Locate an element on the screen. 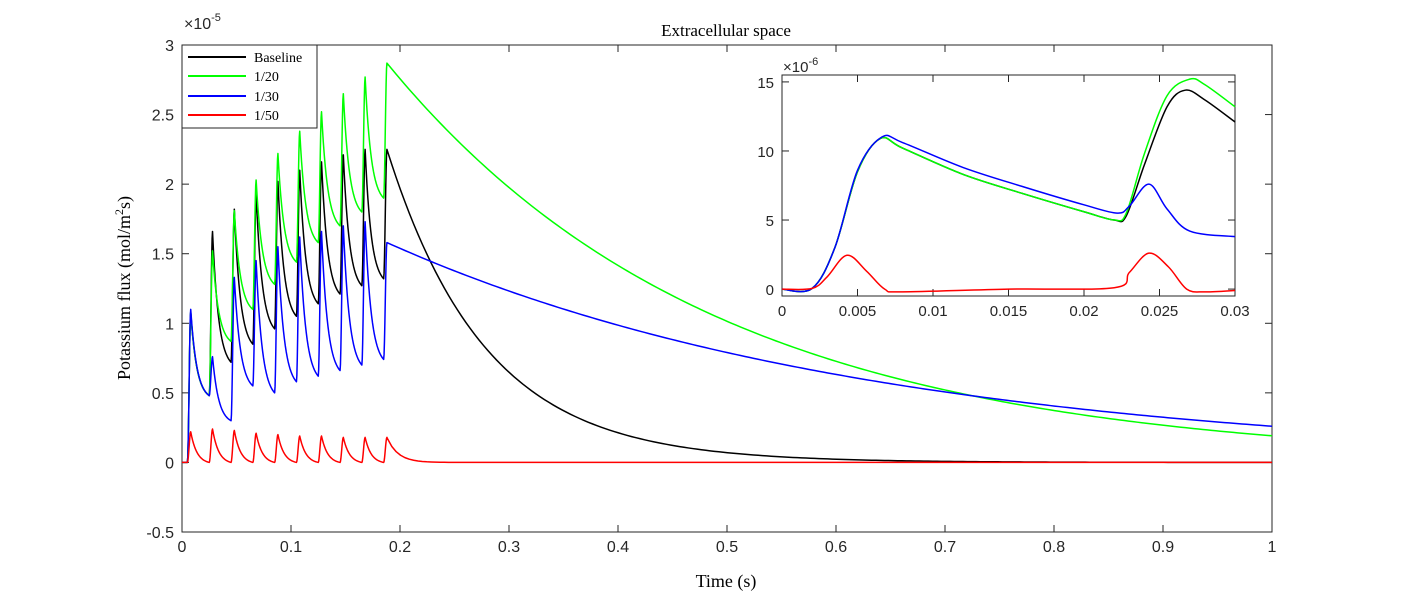 Image resolution: width=1405 pixels, height=598 pixels. inset-x-tick-label: 0.01 is located at coordinates (932, 311).